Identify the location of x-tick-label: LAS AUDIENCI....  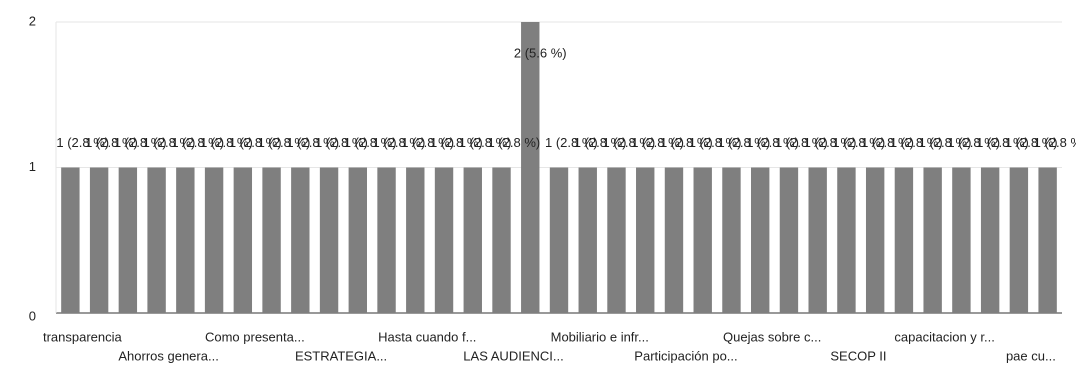
(513, 355).